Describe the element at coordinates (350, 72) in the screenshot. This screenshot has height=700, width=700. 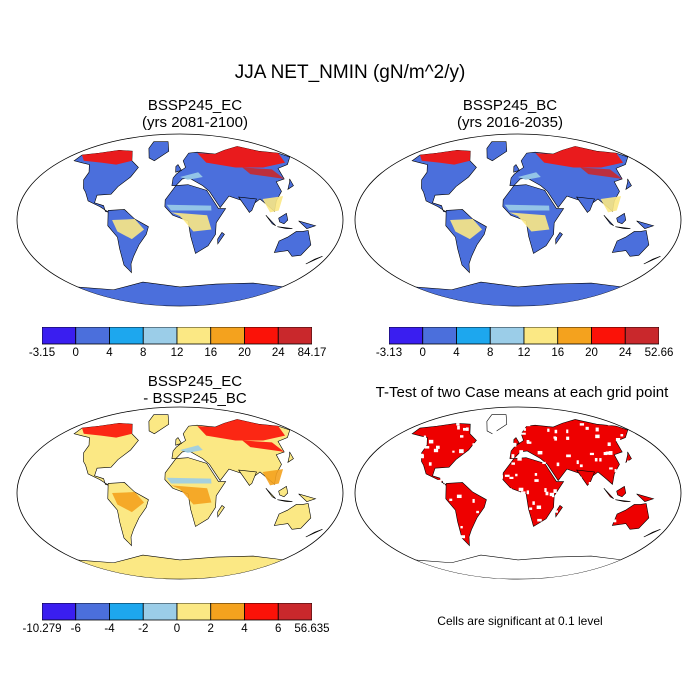
I see `figure-title: JJA NET_NMIN (gN/m^2/y)` at that location.